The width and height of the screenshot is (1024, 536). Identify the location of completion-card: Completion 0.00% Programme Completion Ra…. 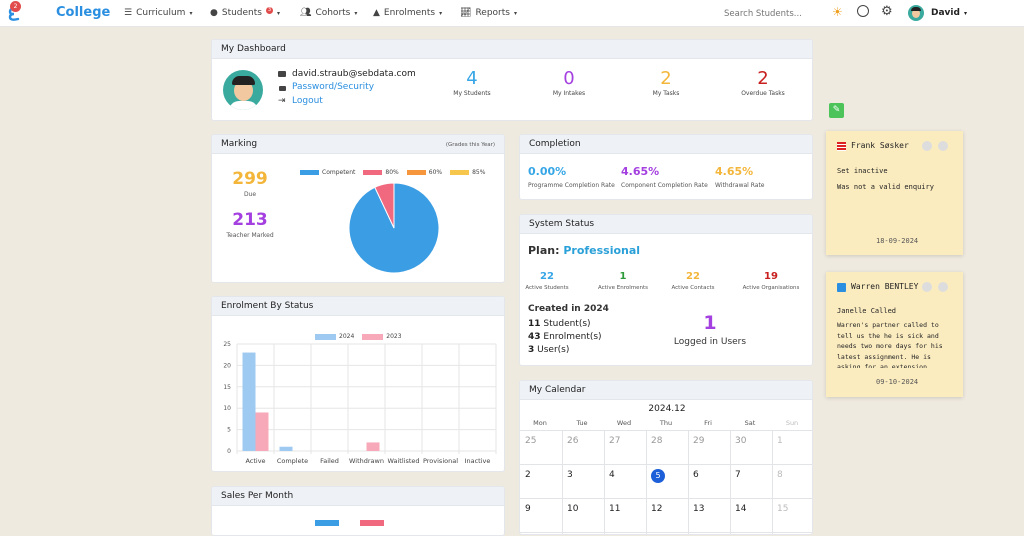
(666, 167).